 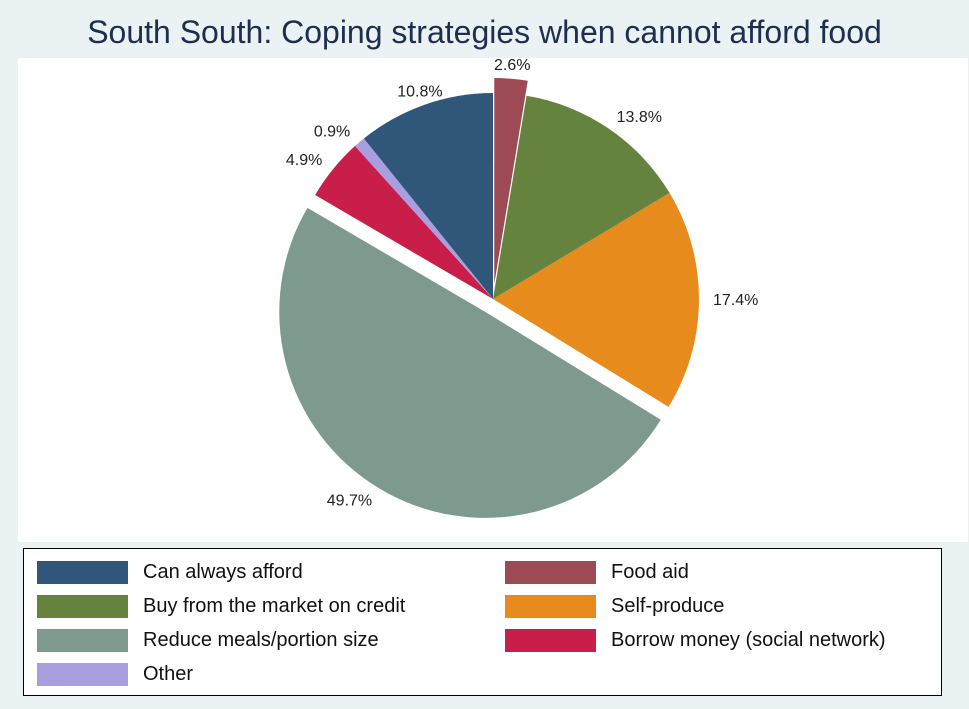 I want to click on slice-label-can-always-afford: 10.8%, so click(x=419, y=91).